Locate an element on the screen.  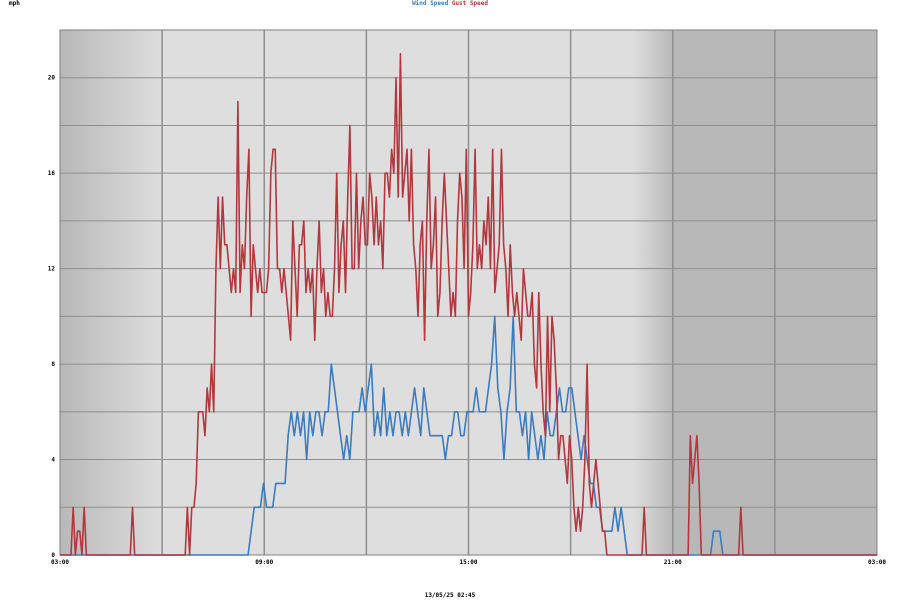
y-tick-label: 4 is located at coordinates (53, 460).